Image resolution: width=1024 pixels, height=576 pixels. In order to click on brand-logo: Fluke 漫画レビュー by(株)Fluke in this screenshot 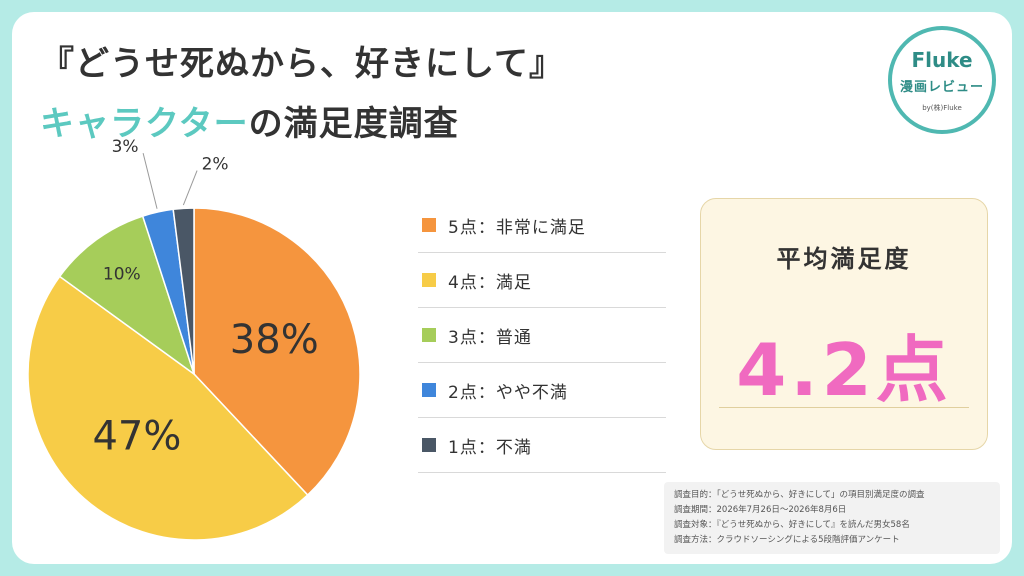, I will do `click(942, 80)`.